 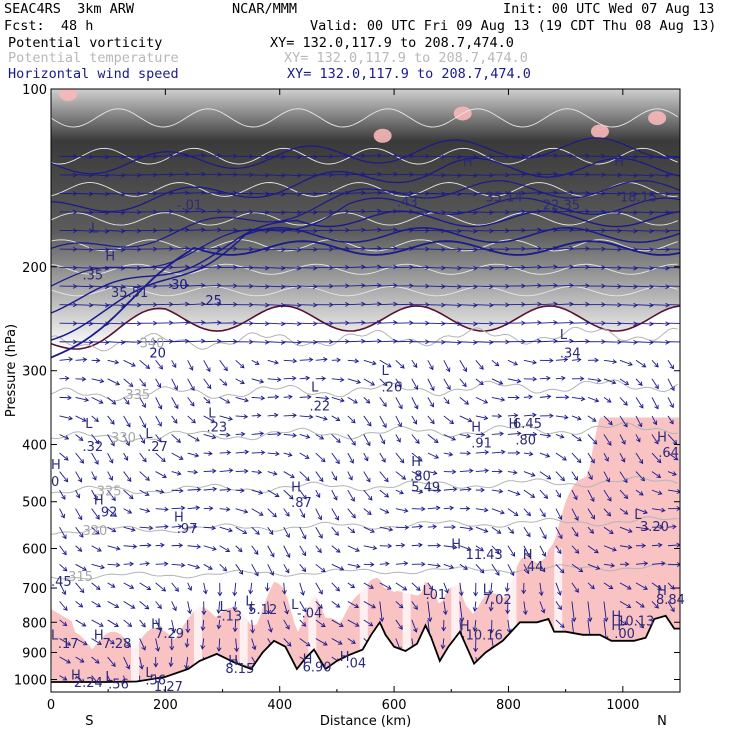 What do you see at coordinates (365, 721) in the screenshot?
I see `x-axis-label: Distance (km)` at bounding box center [365, 721].